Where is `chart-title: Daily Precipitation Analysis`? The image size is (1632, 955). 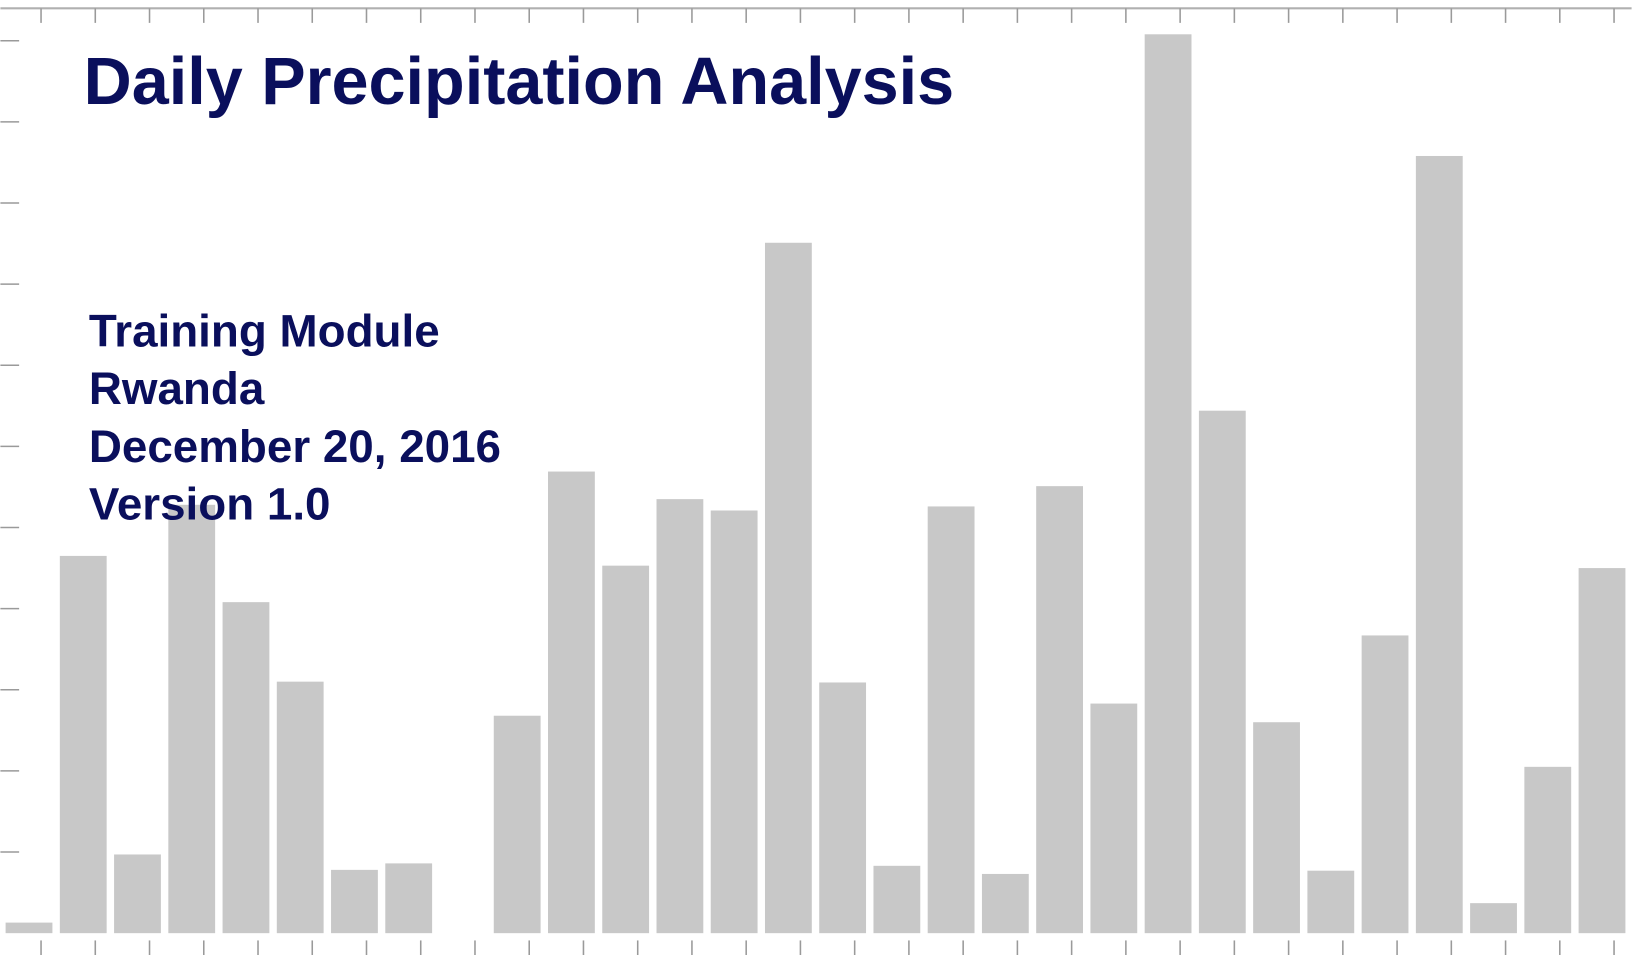 chart-title: Daily Precipitation Analysis is located at coordinates (519, 82).